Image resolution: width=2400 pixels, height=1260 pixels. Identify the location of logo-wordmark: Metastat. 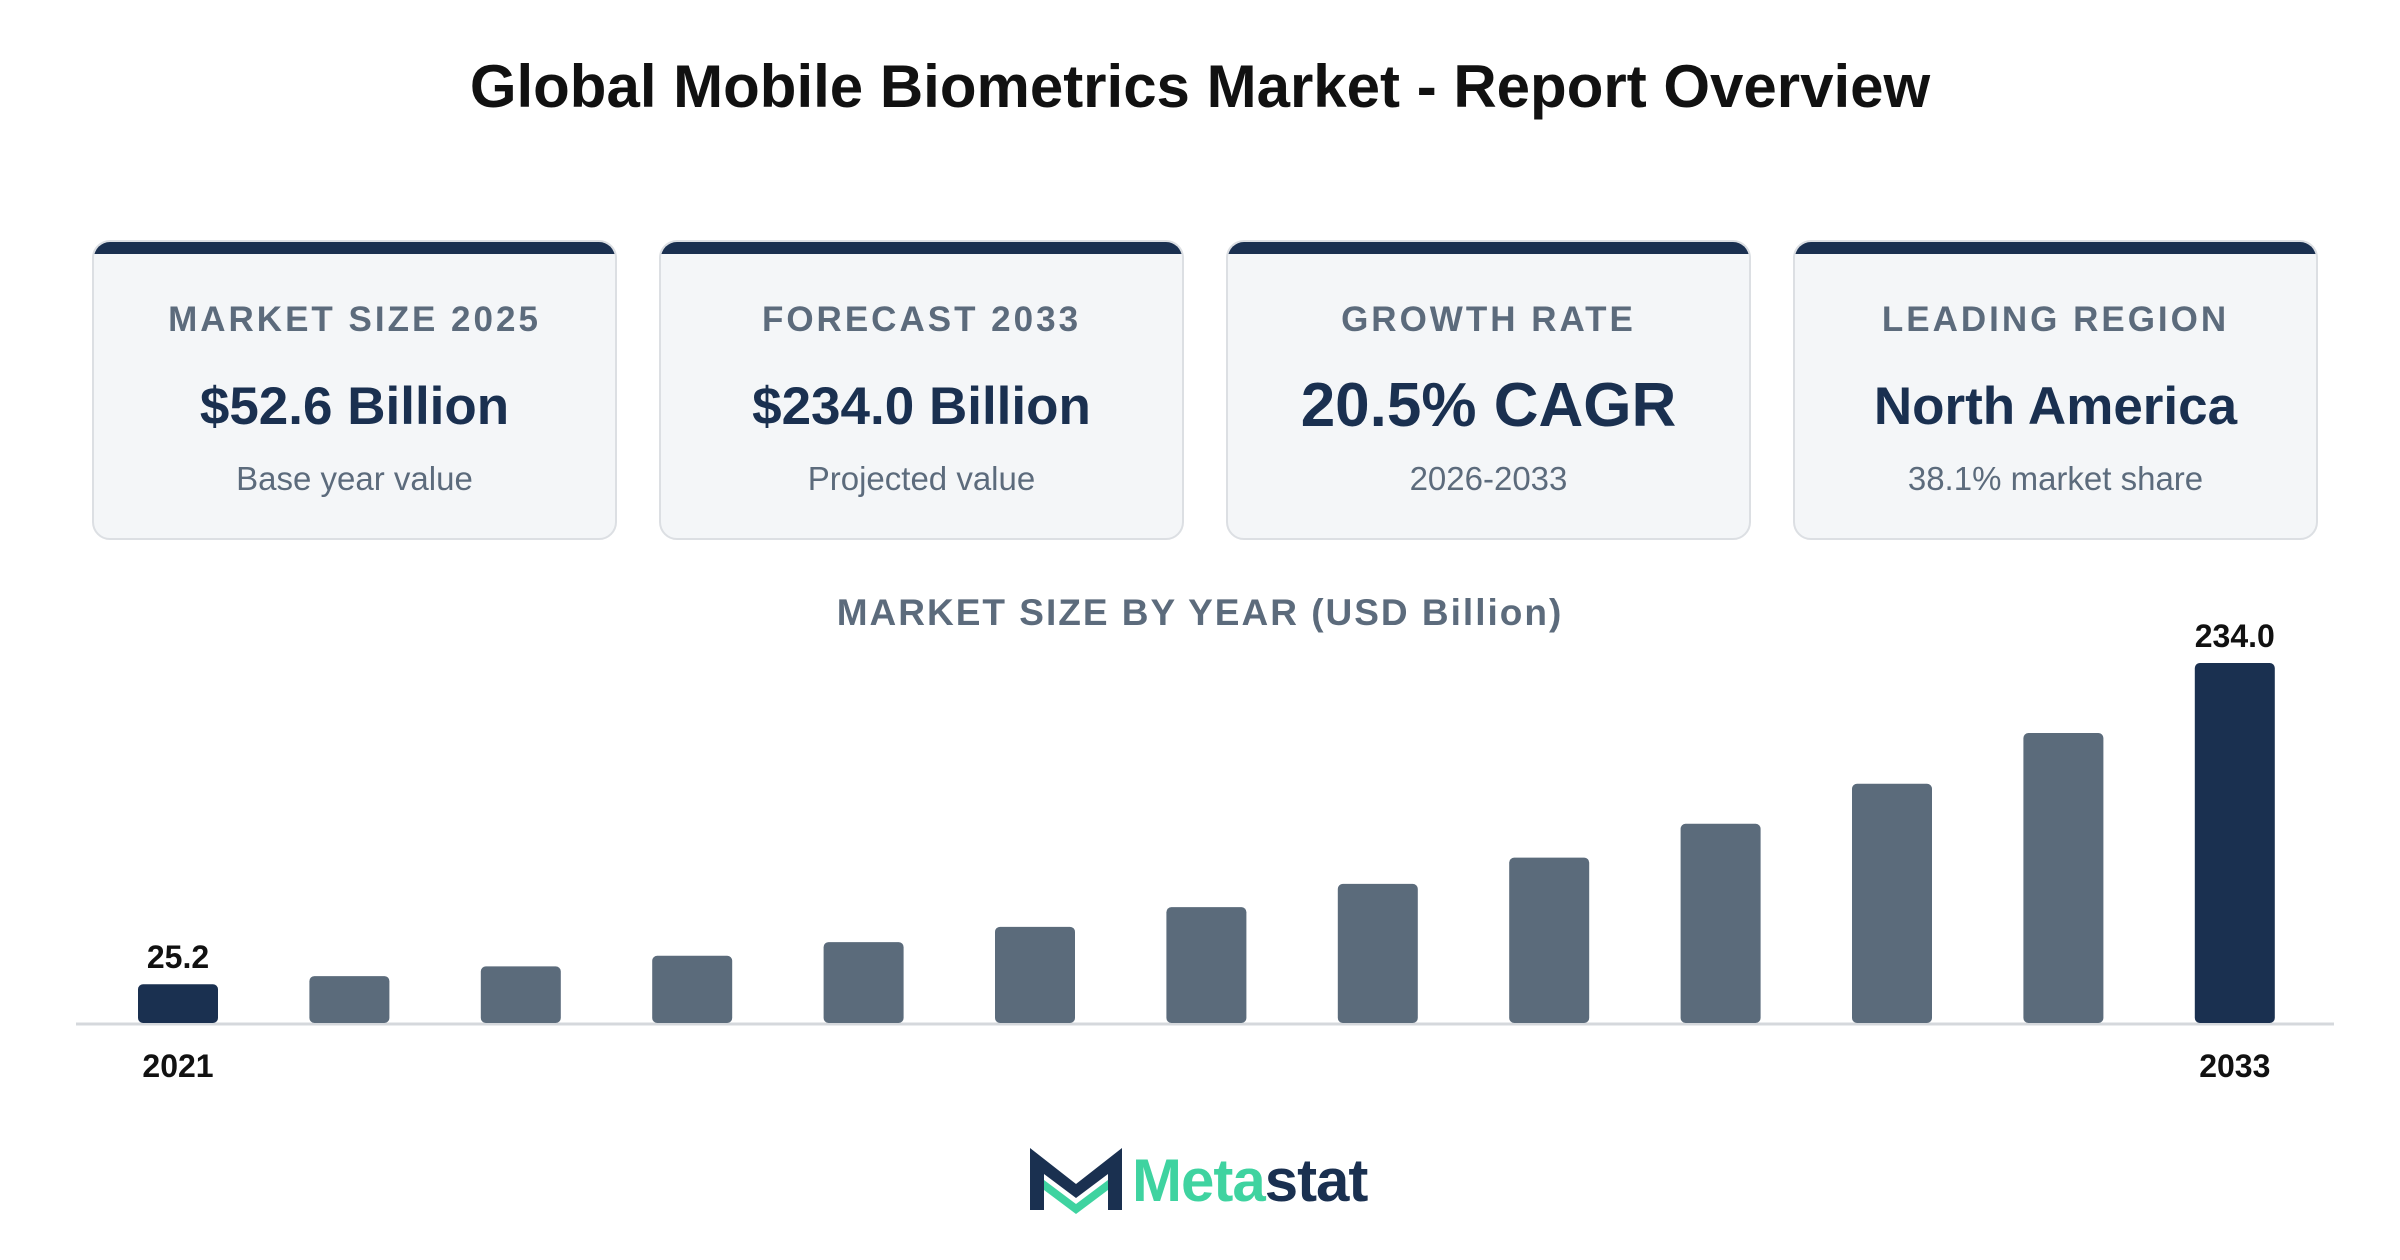
(1250, 1180).